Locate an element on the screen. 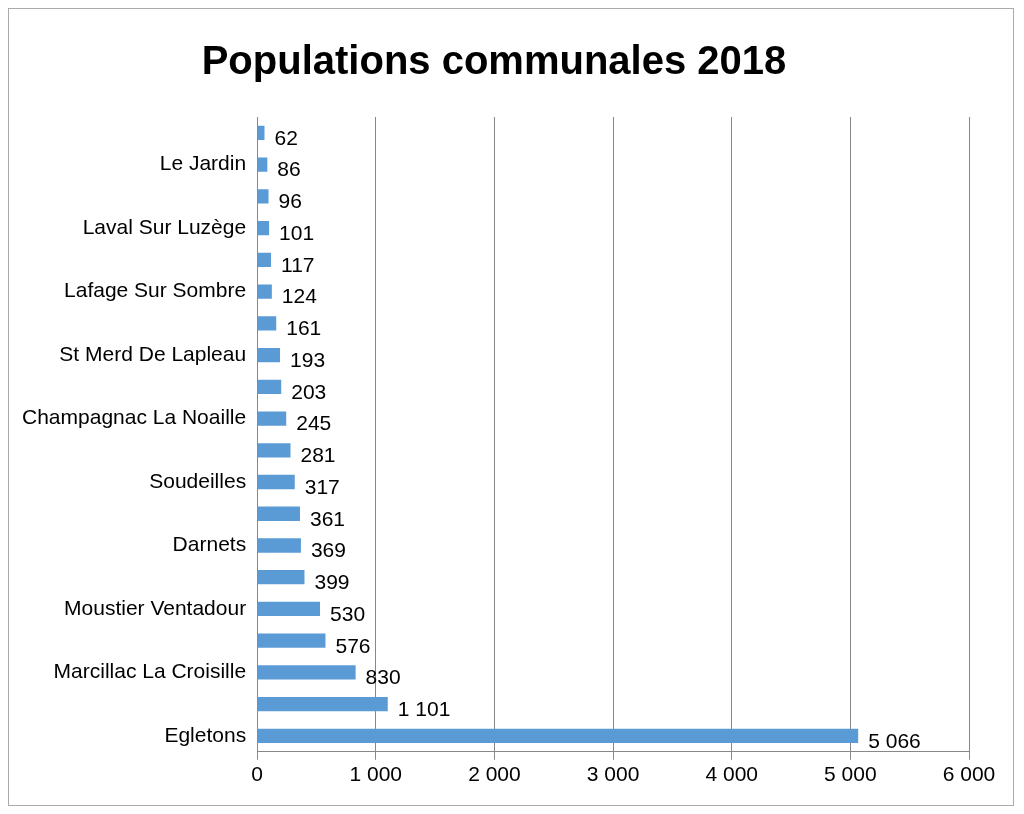  y-tick-label: Marcillac La Croisille is located at coordinates (150, 671).